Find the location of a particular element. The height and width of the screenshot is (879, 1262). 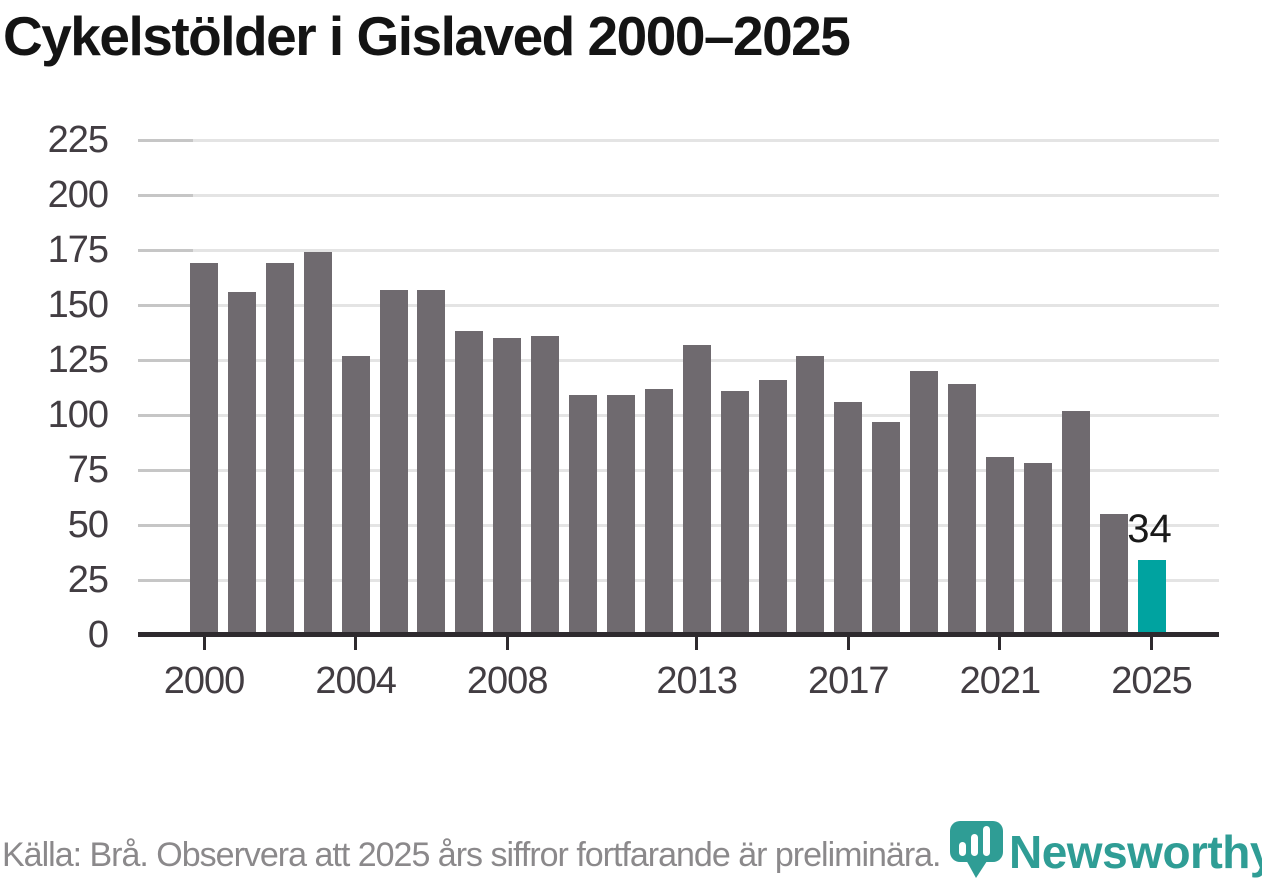

newsworthy-pin-bar-chart-icon is located at coordinates (976, 849).